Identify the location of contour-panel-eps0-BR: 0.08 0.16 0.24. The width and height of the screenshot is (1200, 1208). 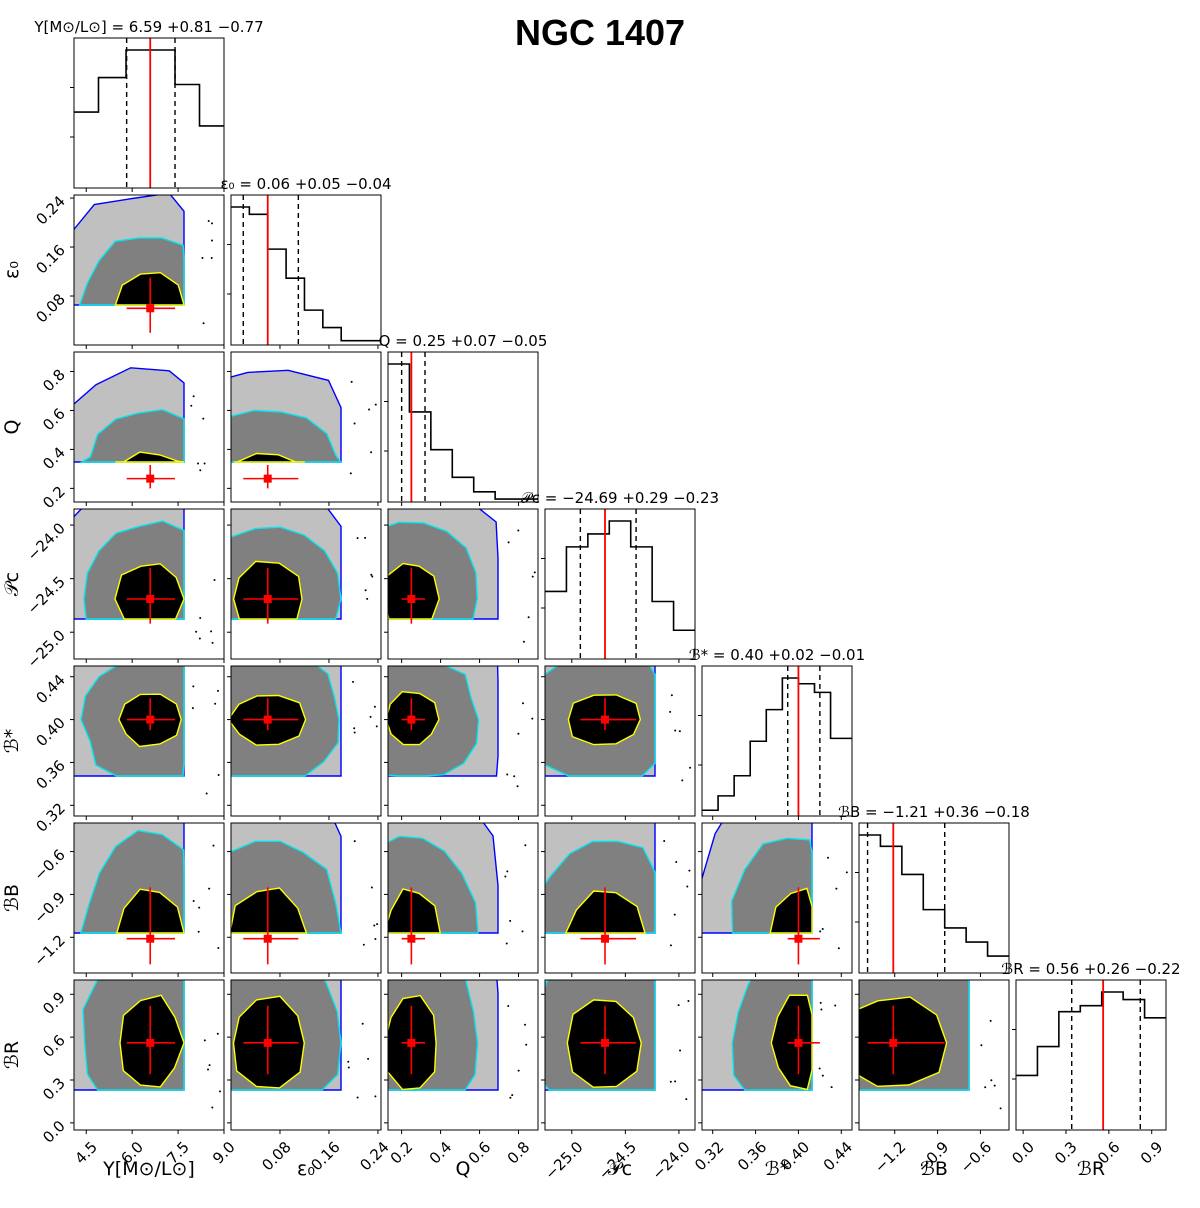
(310, 1076).